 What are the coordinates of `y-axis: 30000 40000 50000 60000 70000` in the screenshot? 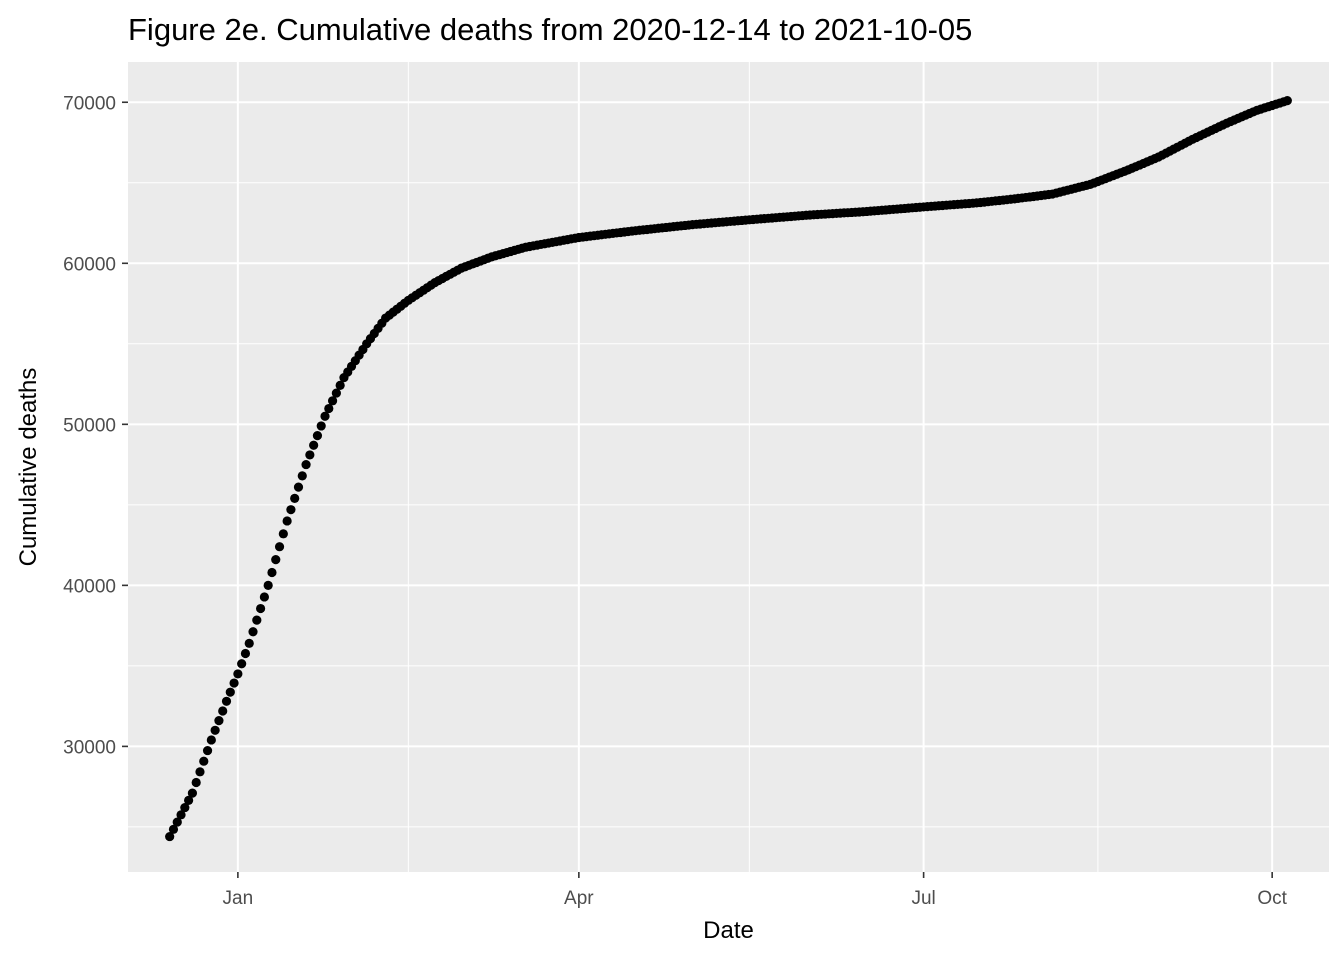 It's located at (95, 425).